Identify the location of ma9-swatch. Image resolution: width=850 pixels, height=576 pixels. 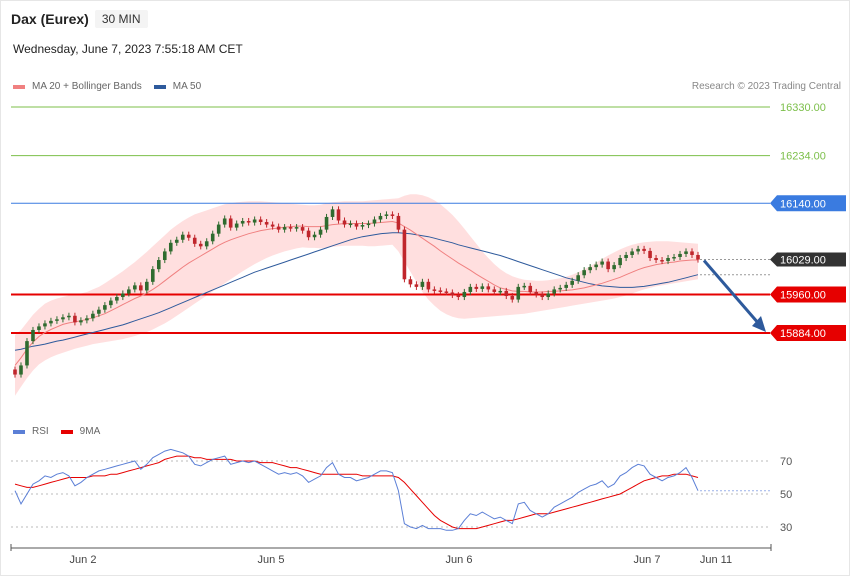
(66, 431).